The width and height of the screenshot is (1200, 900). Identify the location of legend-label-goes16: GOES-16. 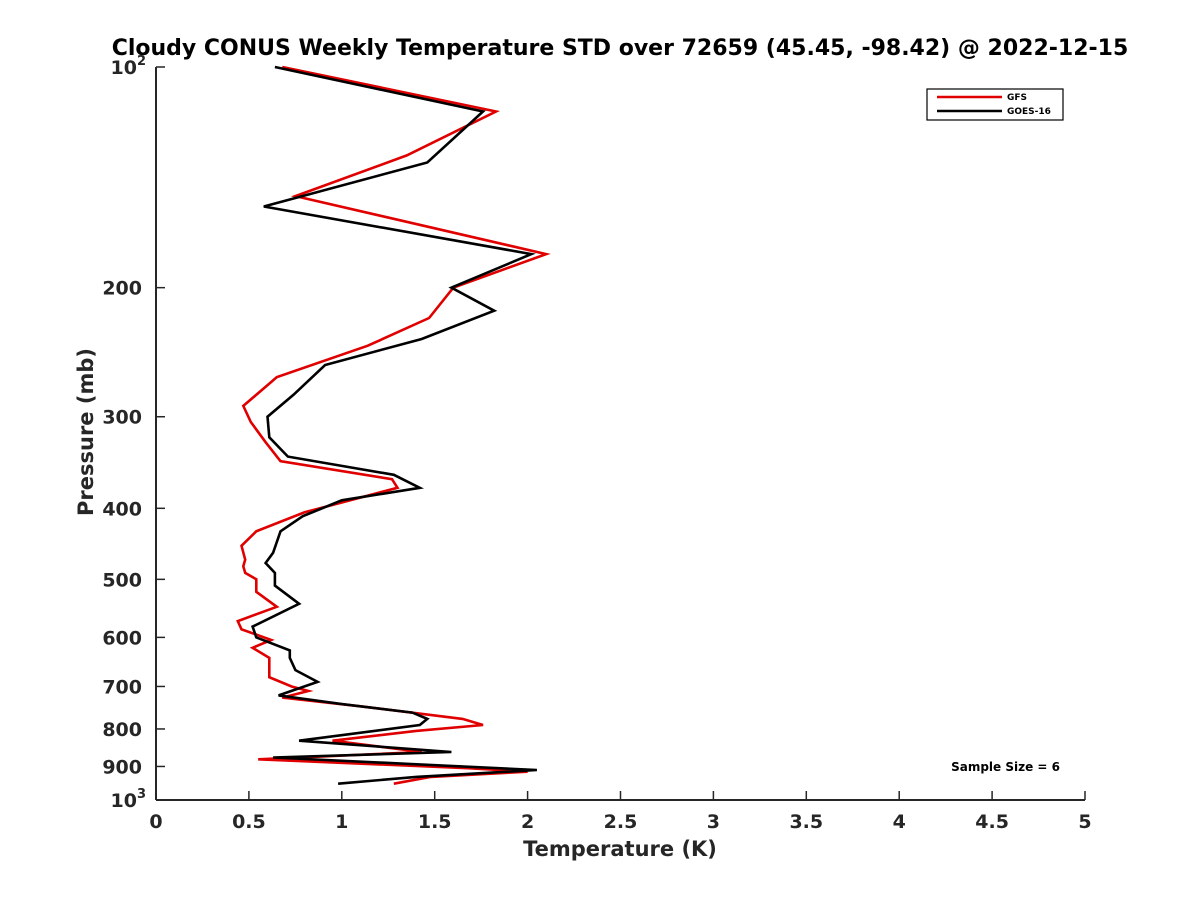
(1029, 112).